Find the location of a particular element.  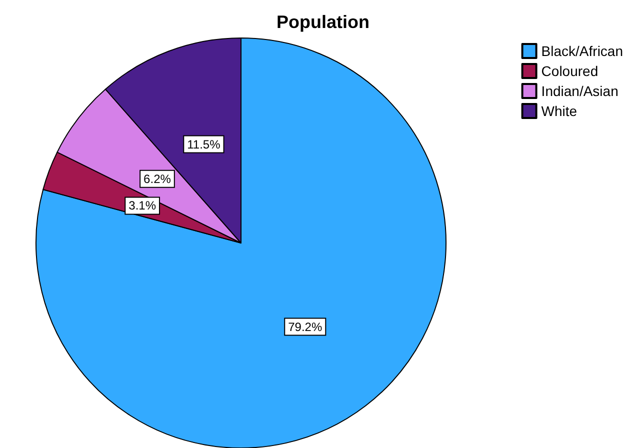

legend-label: Indian/Asian is located at coordinates (579, 91).